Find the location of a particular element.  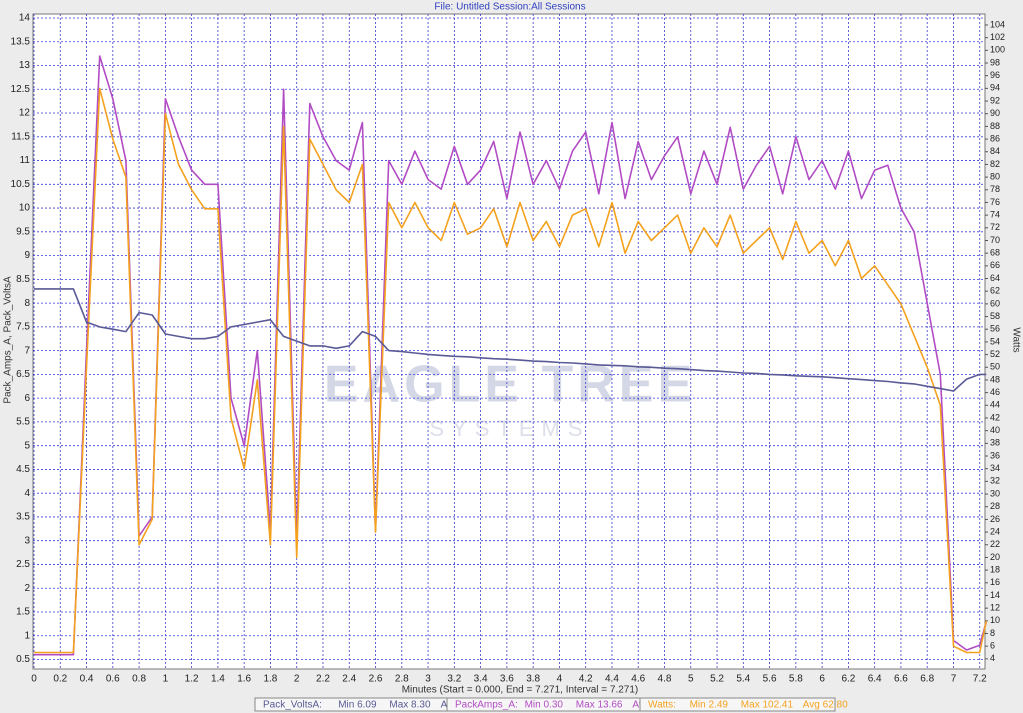

y-tick-label: 11.5 is located at coordinates (20, 136).